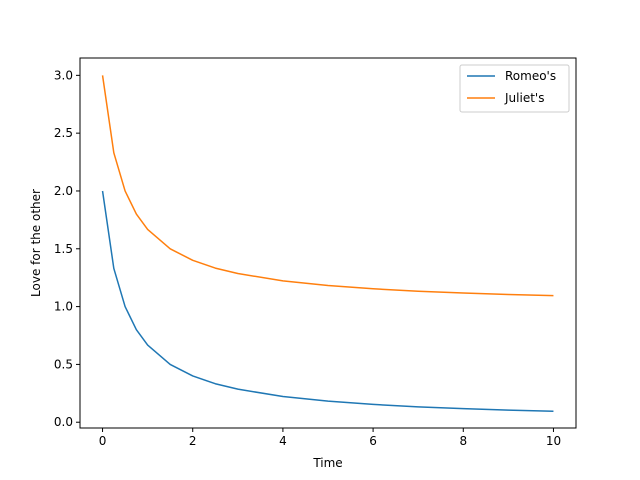  Describe the element at coordinates (373, 441) in the screenshot. I see `x-tick-label: 6` at that location.